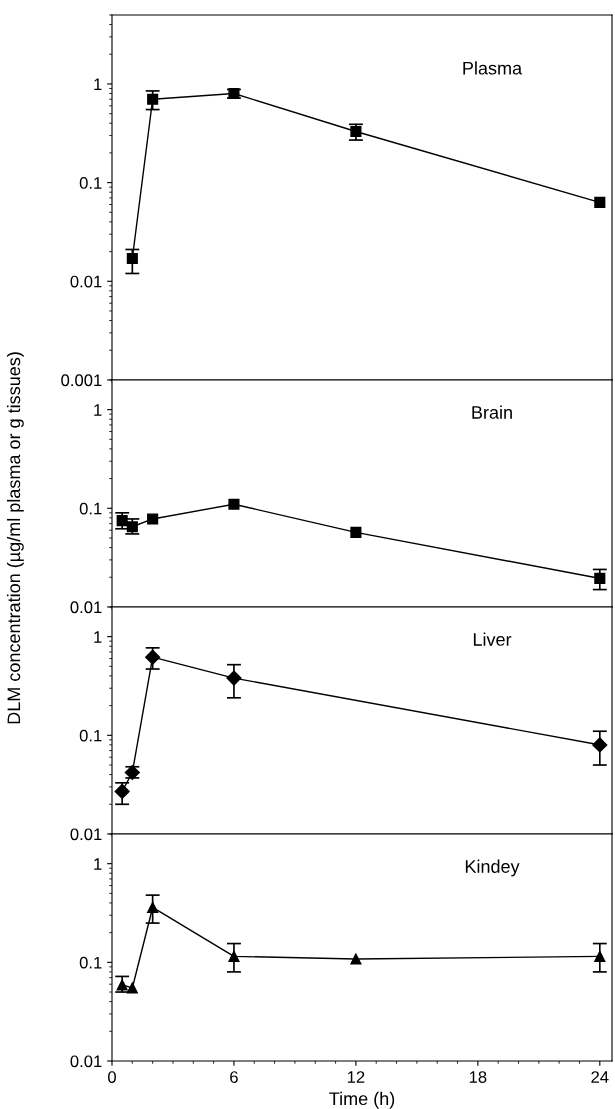 This screenshot has width=615, height=1109. I want to click on x-tick-label: 24, so click(600, 1077).